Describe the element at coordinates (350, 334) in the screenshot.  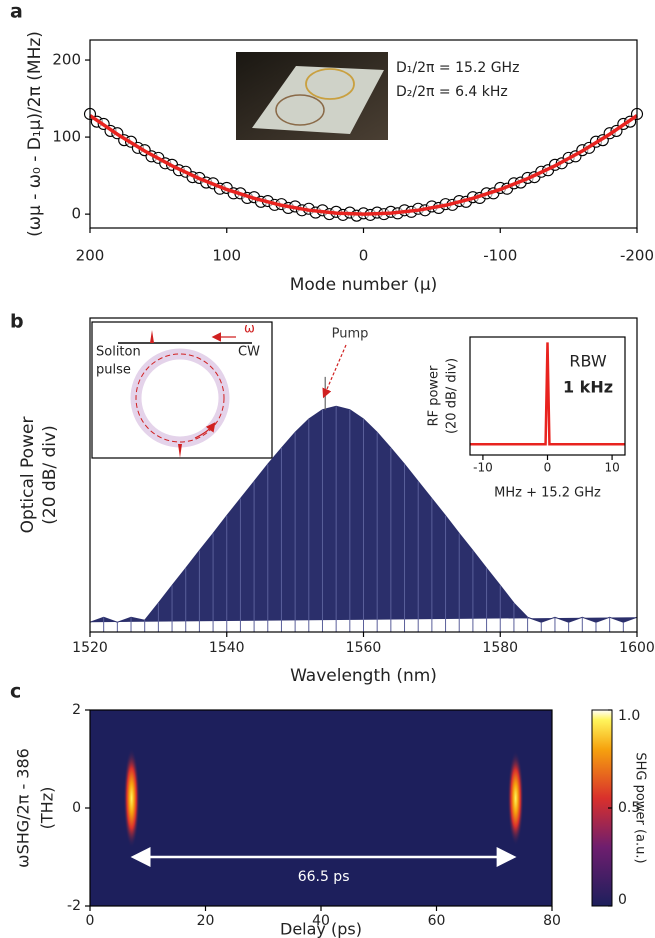
I see `annotation: Pump` at that location.